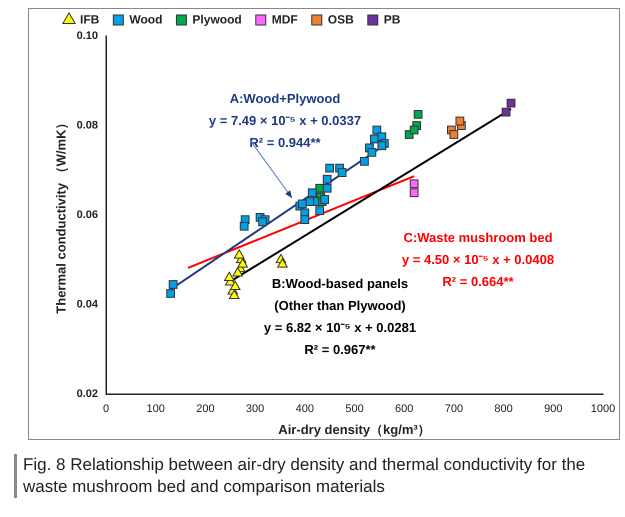 The image size is (625, 517). What do you see at coordinates (87, 304) in the screenshot?
I see `y-tick-label: 0.04` at bounding box center [87, 304].